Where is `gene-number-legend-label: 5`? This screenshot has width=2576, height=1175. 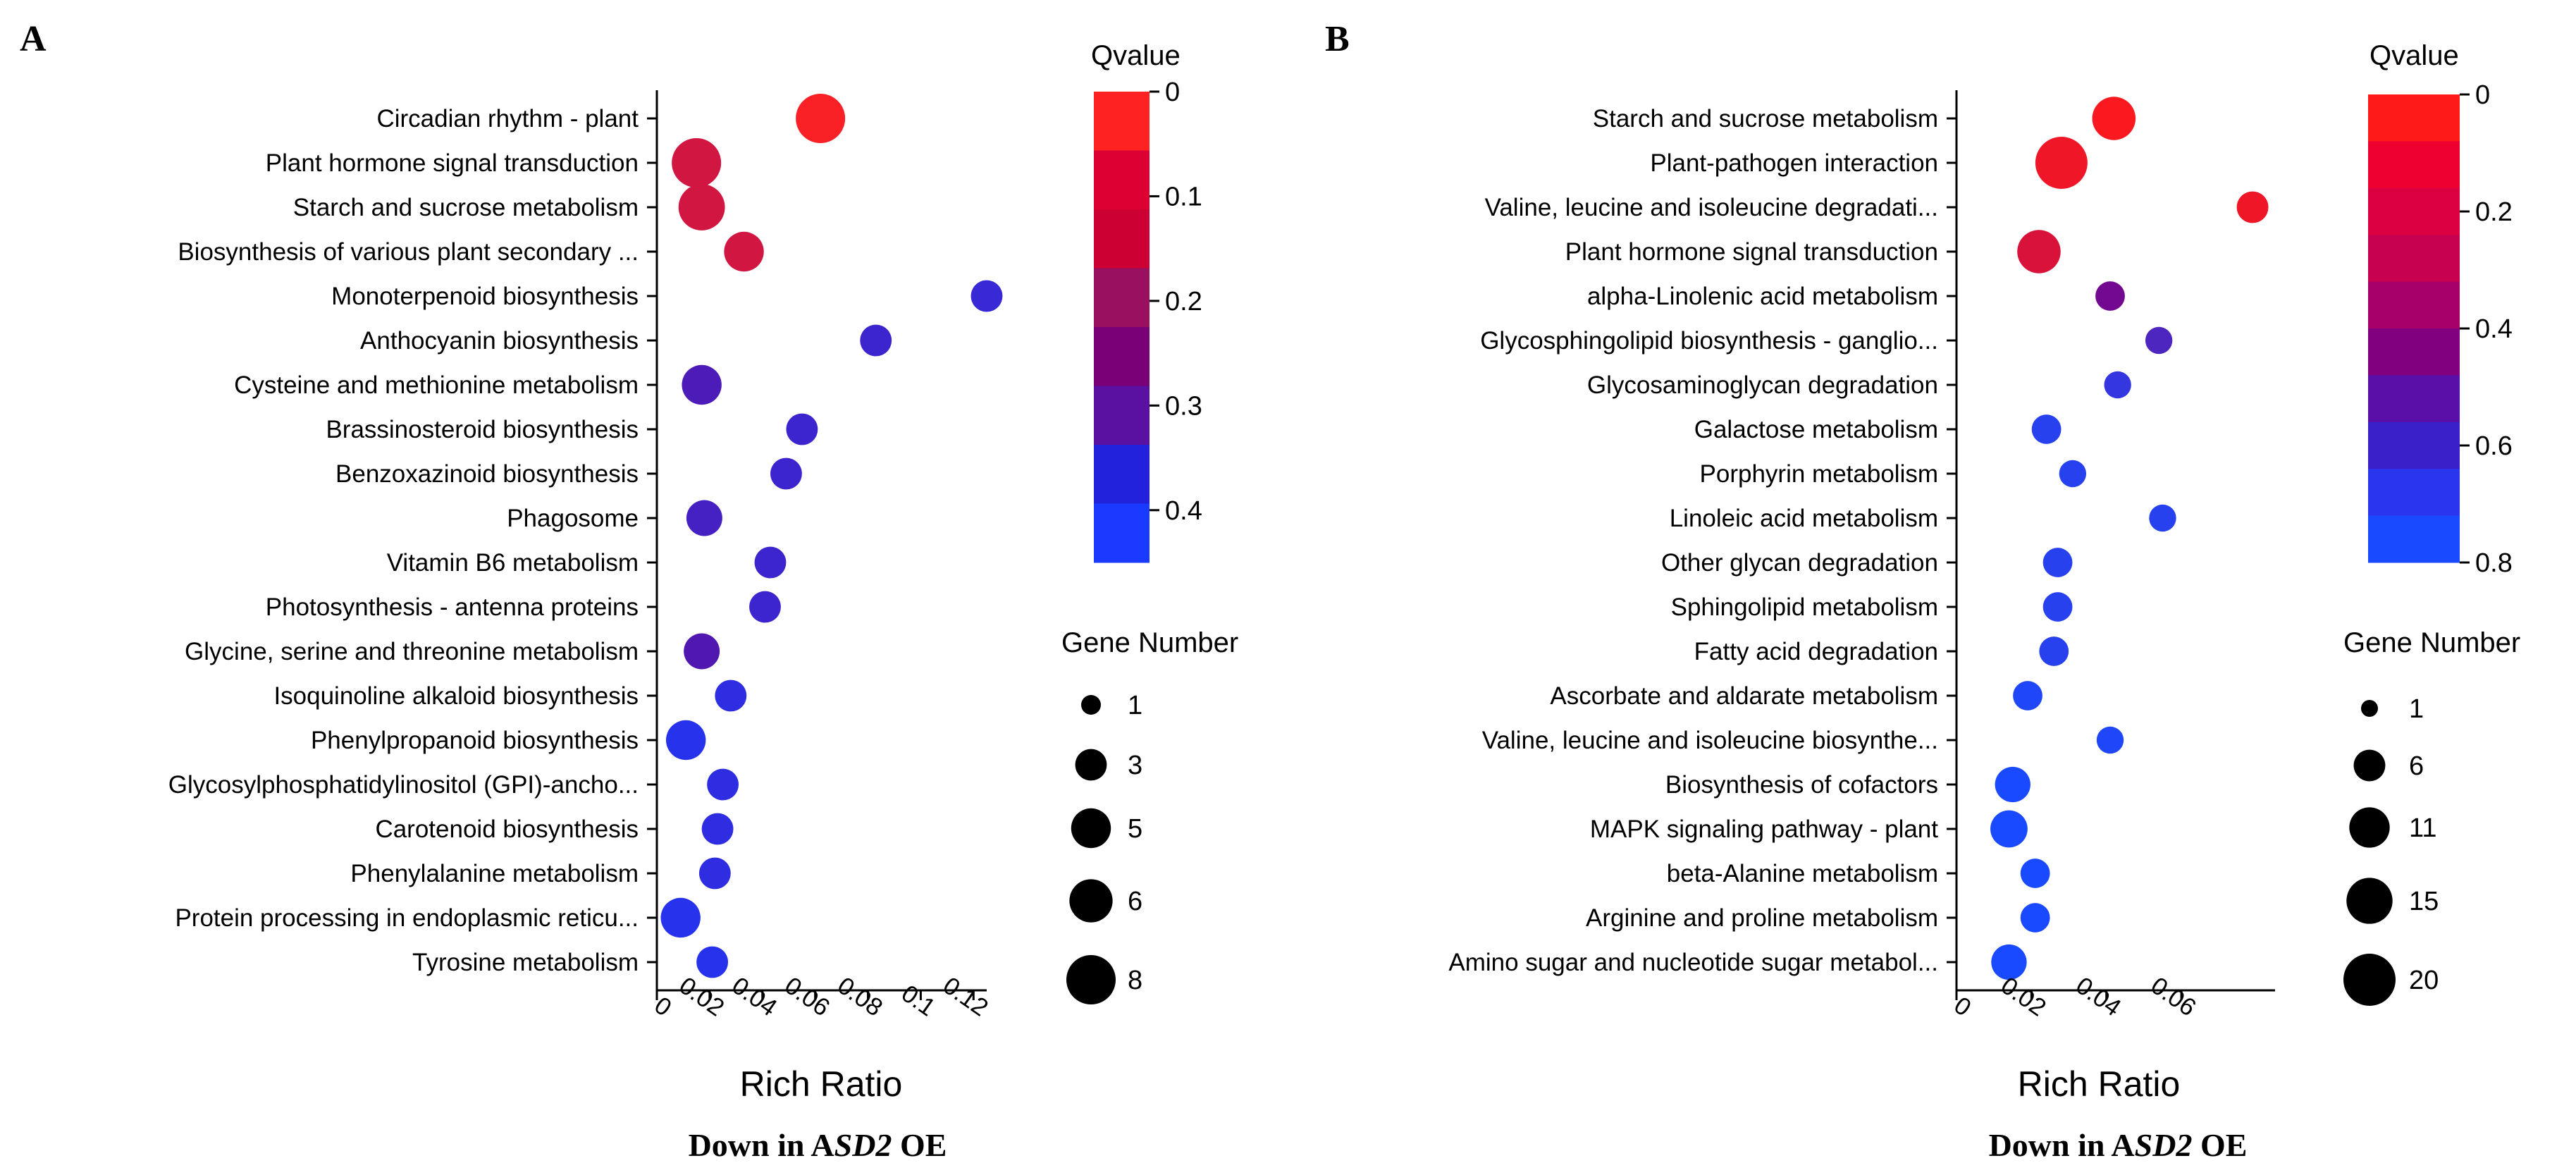 gene-number-legend-label: 5 is located at coordinates (1135, 829).